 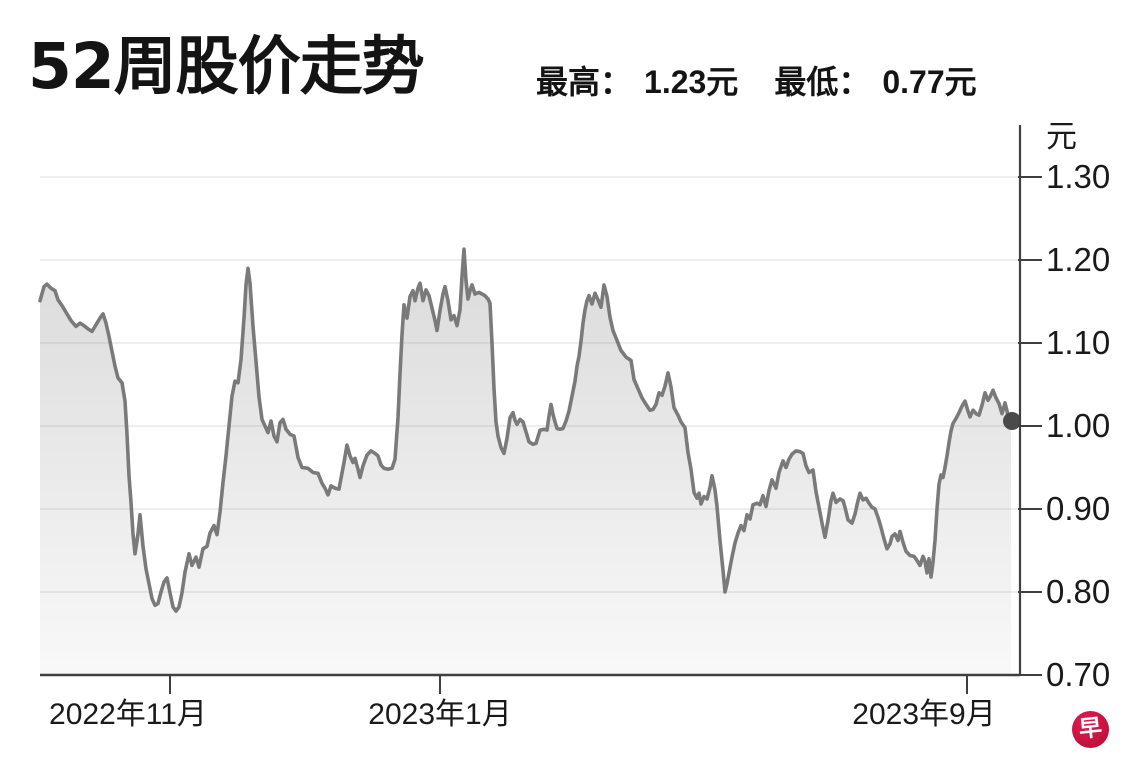 I want to click on low-label: 最低：, so click(x=822, y=82).